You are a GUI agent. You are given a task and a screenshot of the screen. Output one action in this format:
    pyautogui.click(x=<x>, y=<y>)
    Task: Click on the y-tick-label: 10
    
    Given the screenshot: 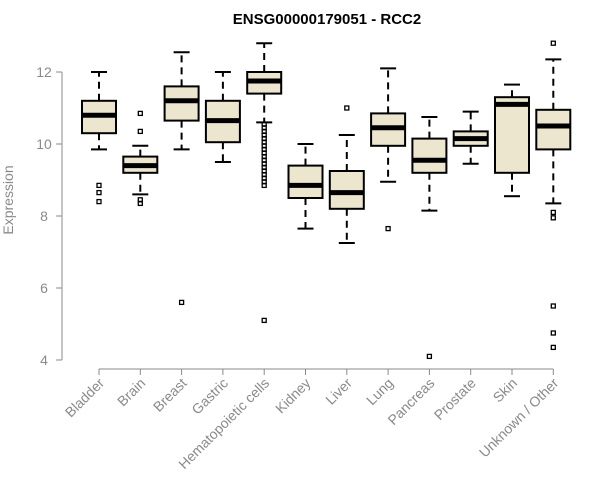 What is the action you would take?
    pyautogui.click(x=44, y=144)
    